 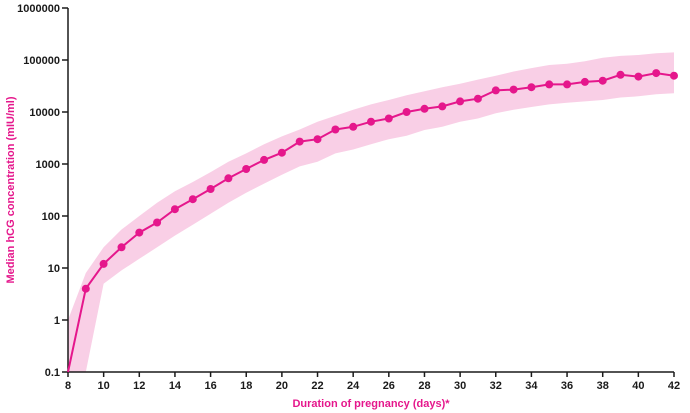 I want to click on x-tick-label: 36, so click(x=567, y=386).